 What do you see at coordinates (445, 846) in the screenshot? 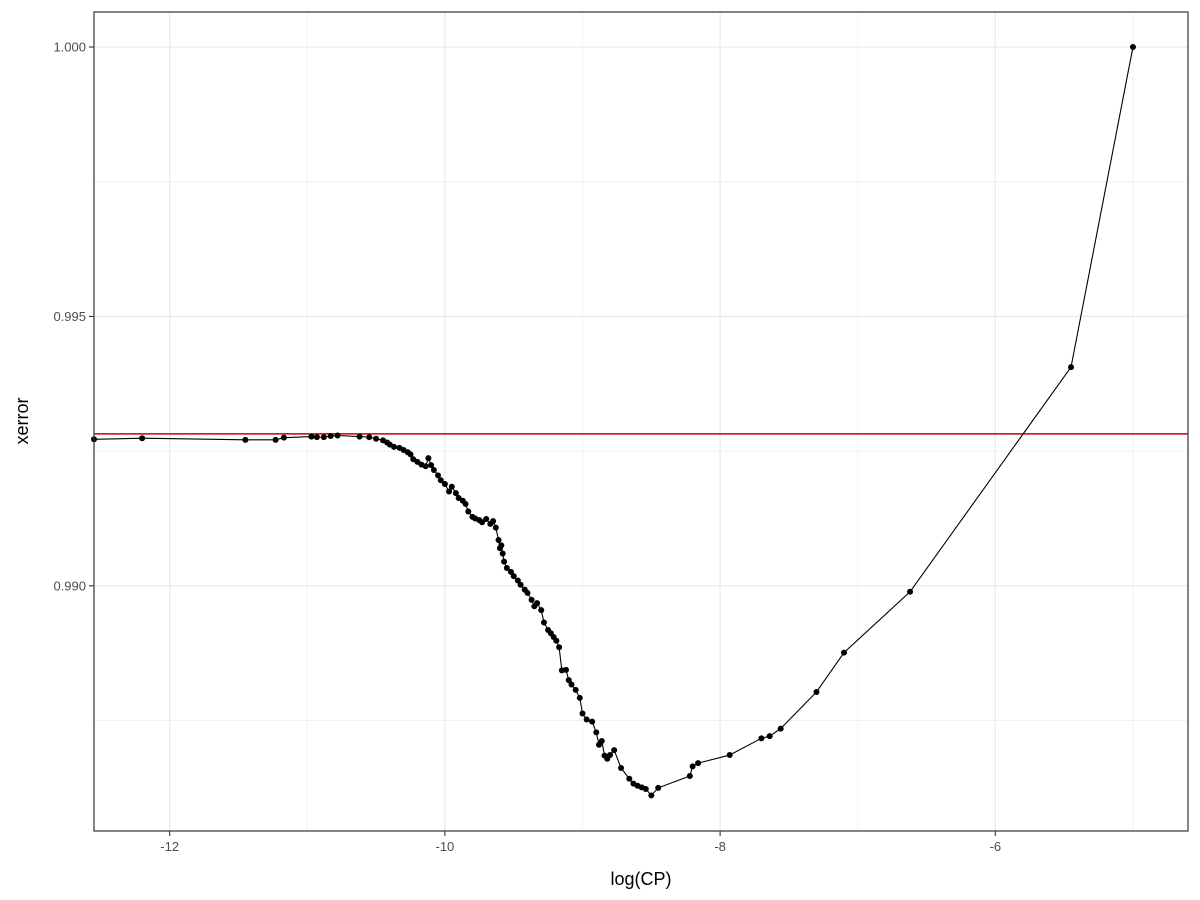
I see `x-tick-label: -10` at bounding box center [445, 846].